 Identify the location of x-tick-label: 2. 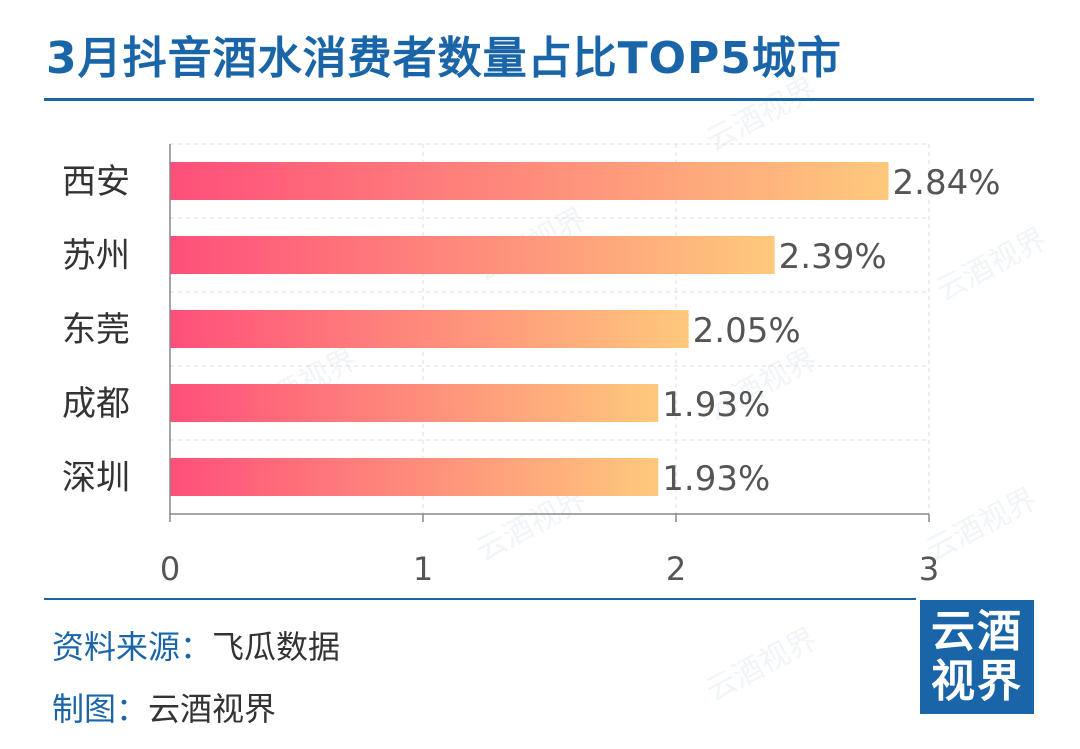
(676, 569).